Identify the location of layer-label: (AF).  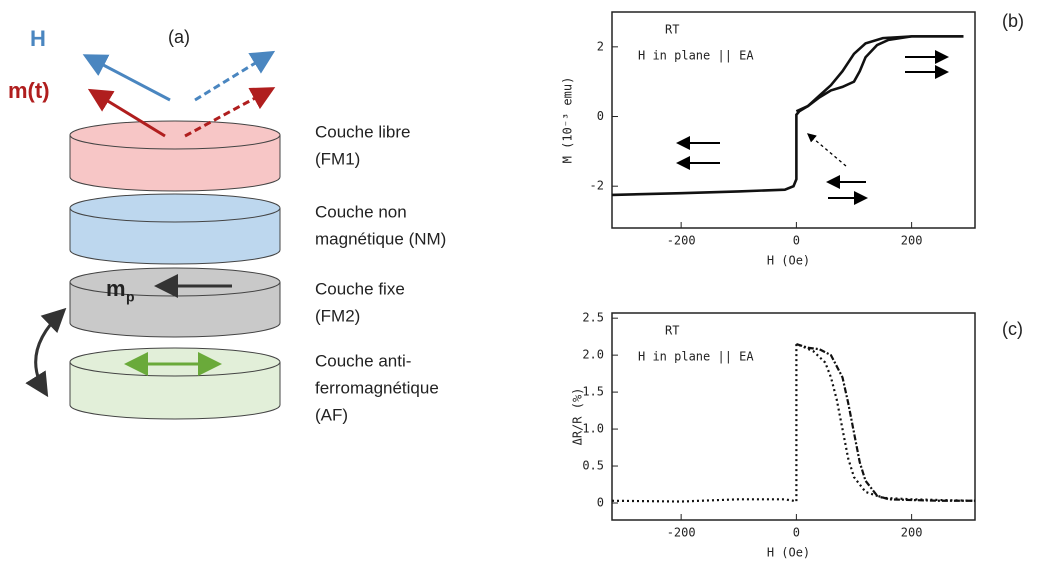
(331, 414).